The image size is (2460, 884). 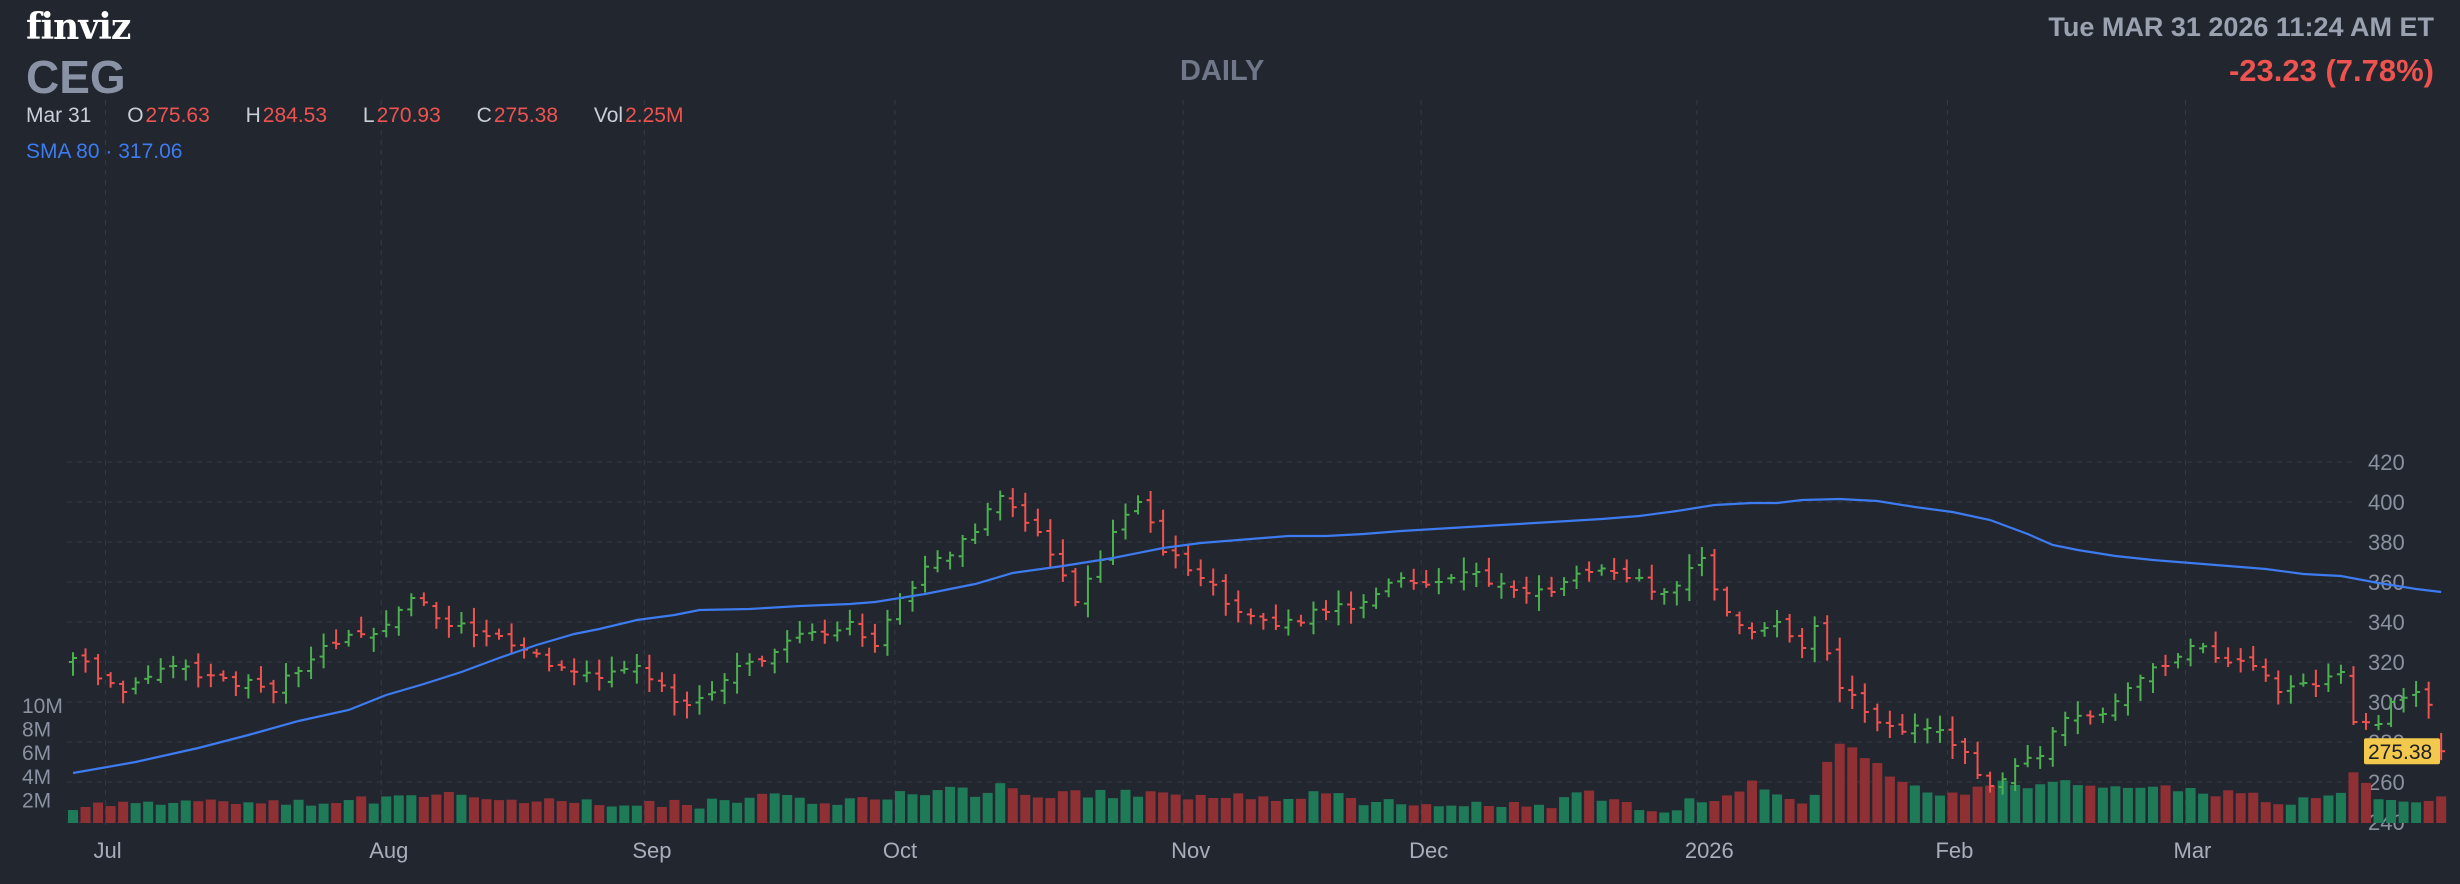 I want to click on volume-tick-label: 10M, so click(x=42, y=706).